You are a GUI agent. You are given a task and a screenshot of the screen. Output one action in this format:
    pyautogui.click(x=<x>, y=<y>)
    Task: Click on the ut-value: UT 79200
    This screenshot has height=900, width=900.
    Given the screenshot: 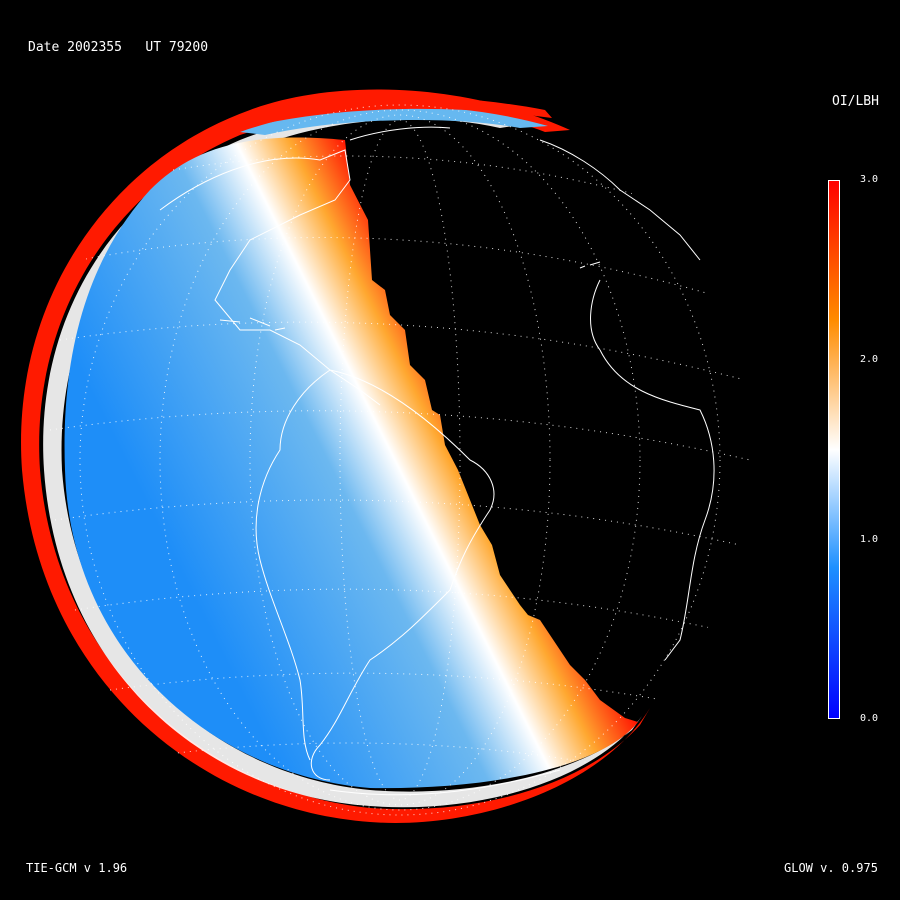 What is the action you would take?
    pyautogui.click(x=177, y=47)
    